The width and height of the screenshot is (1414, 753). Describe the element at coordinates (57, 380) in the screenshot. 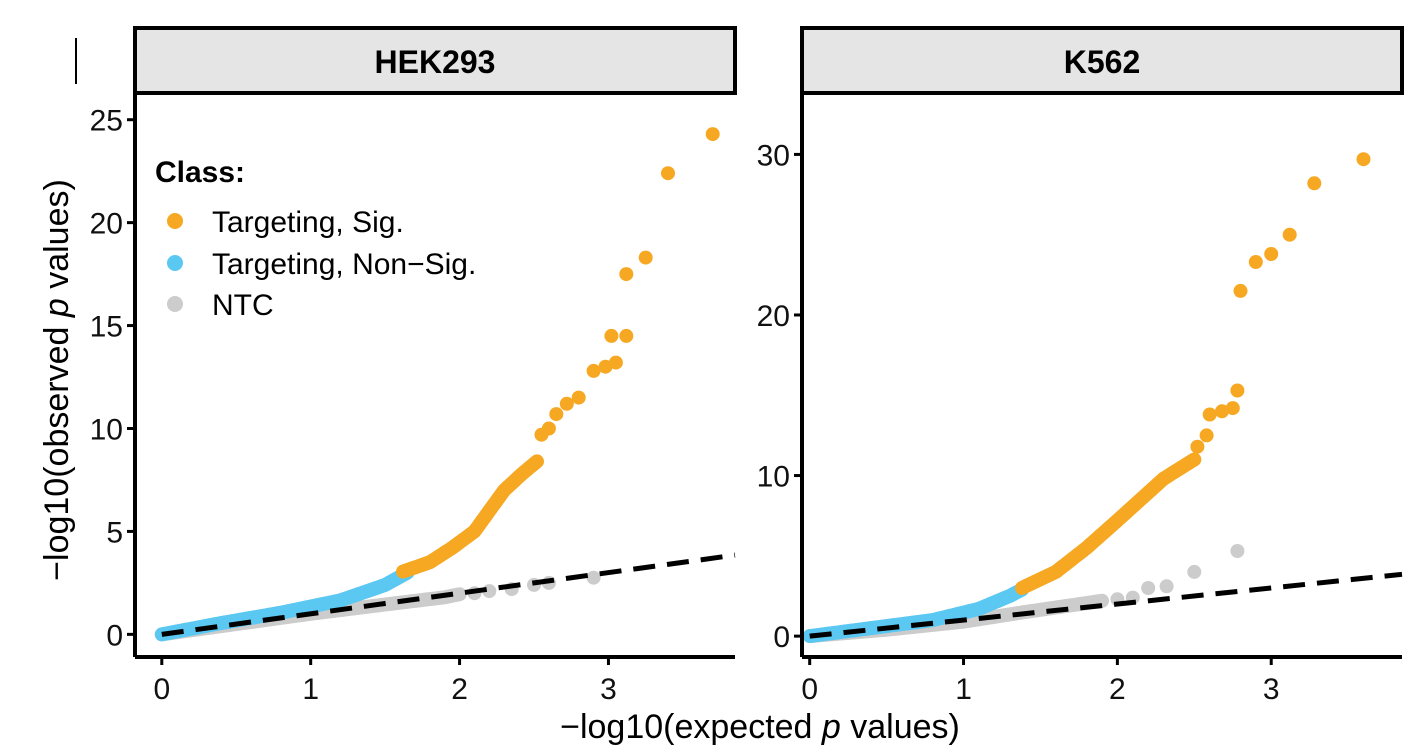

I see `y-axis-title: −log10(observed p values)` at that location.